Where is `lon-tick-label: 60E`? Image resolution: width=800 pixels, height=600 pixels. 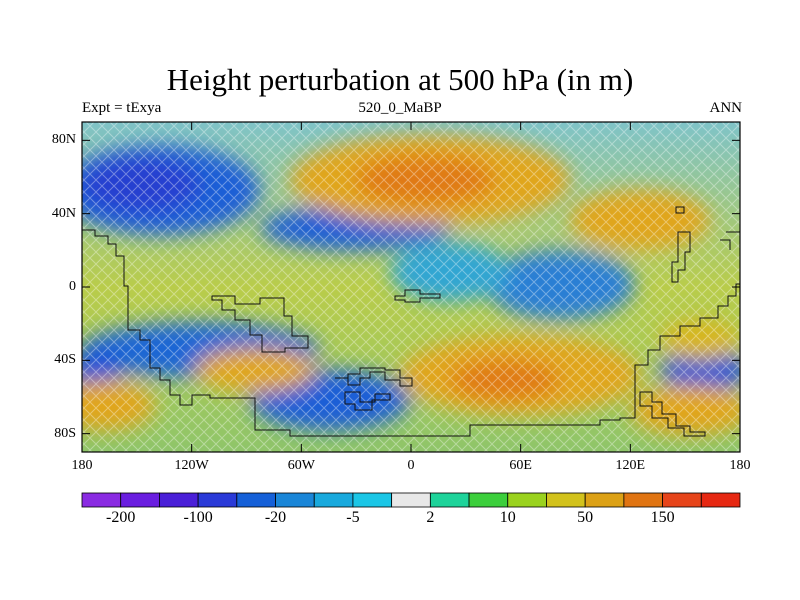
lon-tick-label: 60E is located at coordinates (520, 465).